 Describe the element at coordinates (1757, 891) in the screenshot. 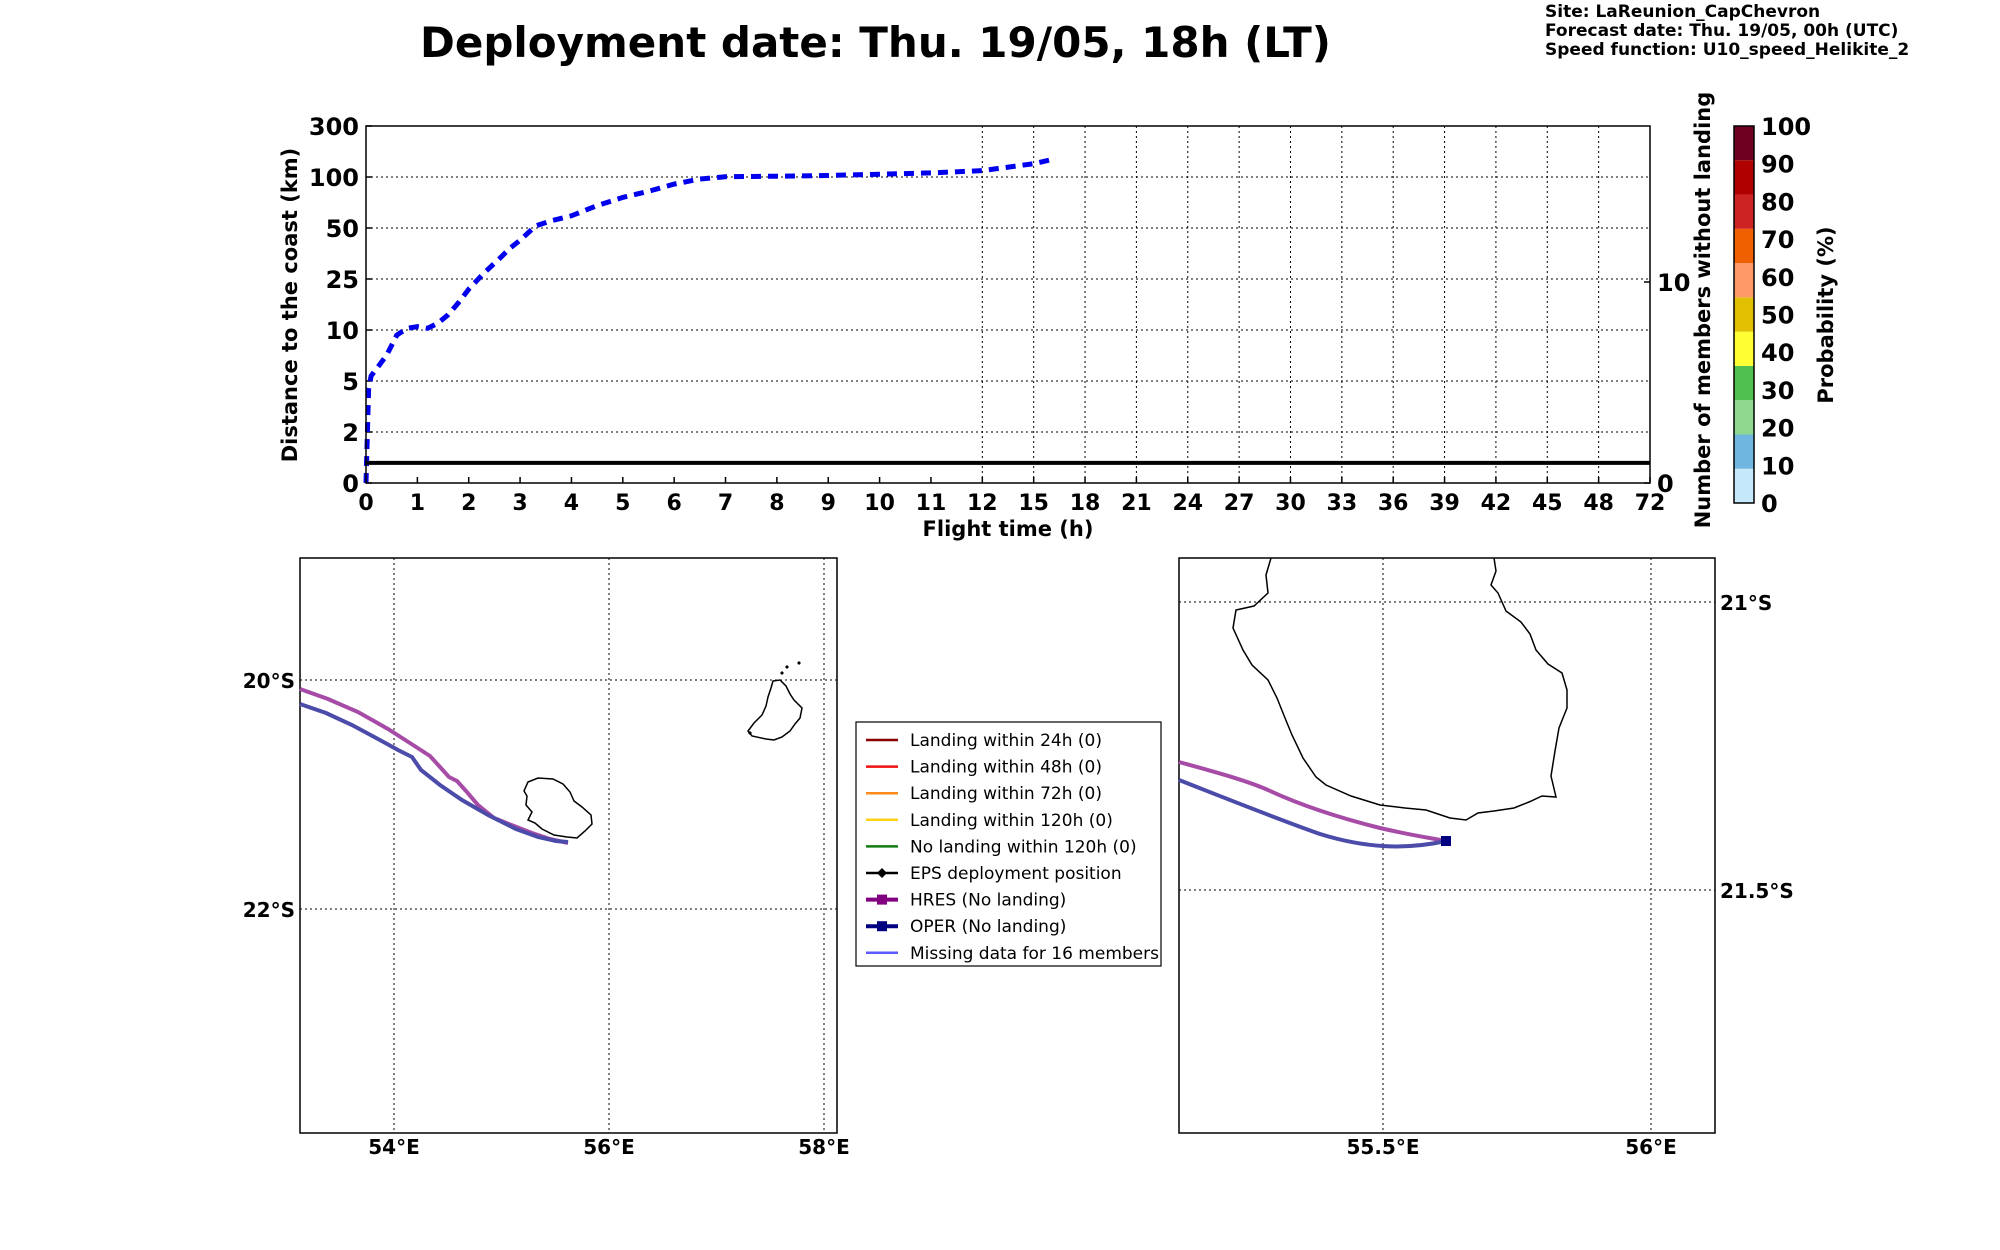

I see `lat-tick-label: 21.5°S` at that location.